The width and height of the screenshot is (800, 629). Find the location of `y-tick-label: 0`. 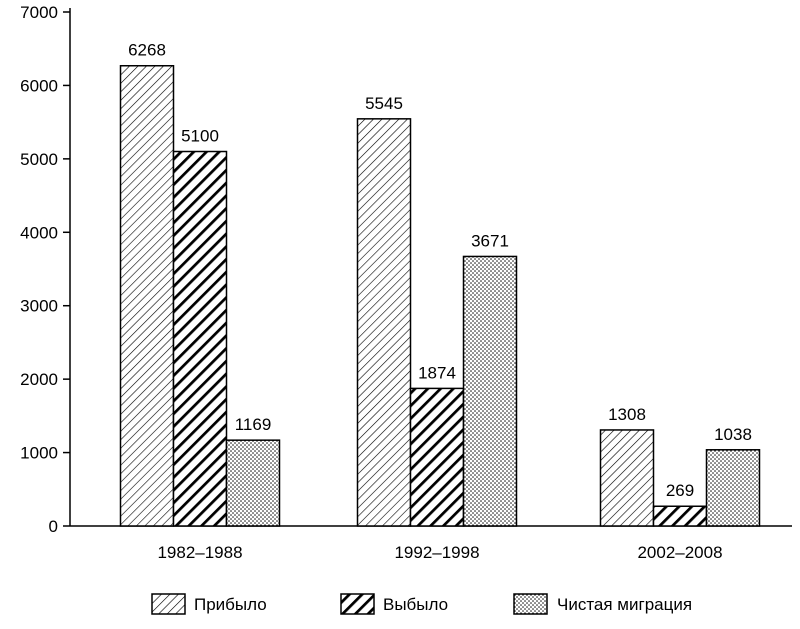

y-tick-label: 0 is located at coordinates (53, 526).